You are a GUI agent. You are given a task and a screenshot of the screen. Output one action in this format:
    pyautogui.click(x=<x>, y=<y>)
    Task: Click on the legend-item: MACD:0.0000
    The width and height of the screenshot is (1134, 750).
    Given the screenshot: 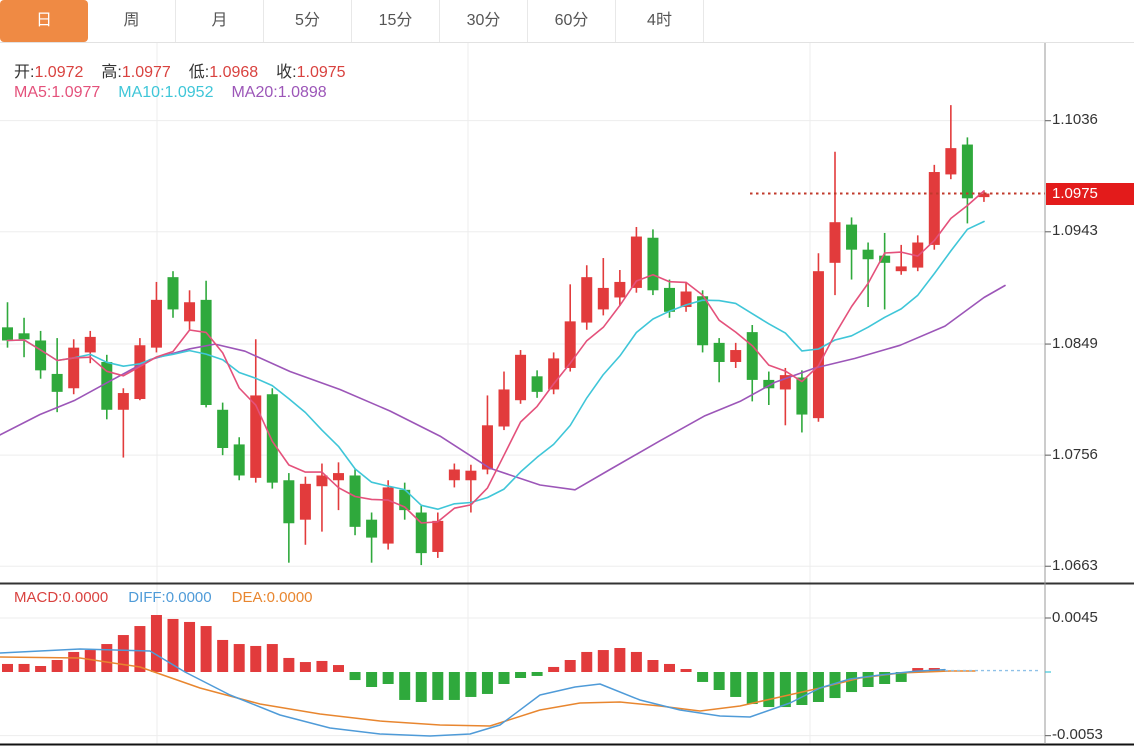 What is the action you would take?
    pyautogui.click(x=61, y=597)
    